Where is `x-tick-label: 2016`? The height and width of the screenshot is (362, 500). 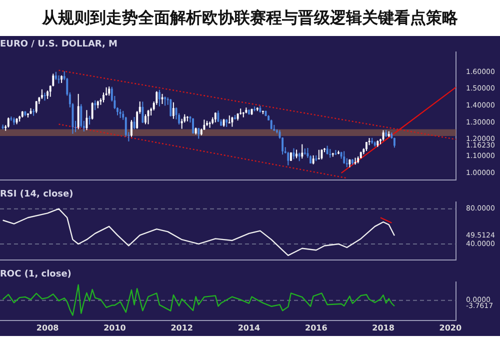 x-tick-label: 2016 is located at coordinates (316, 327).